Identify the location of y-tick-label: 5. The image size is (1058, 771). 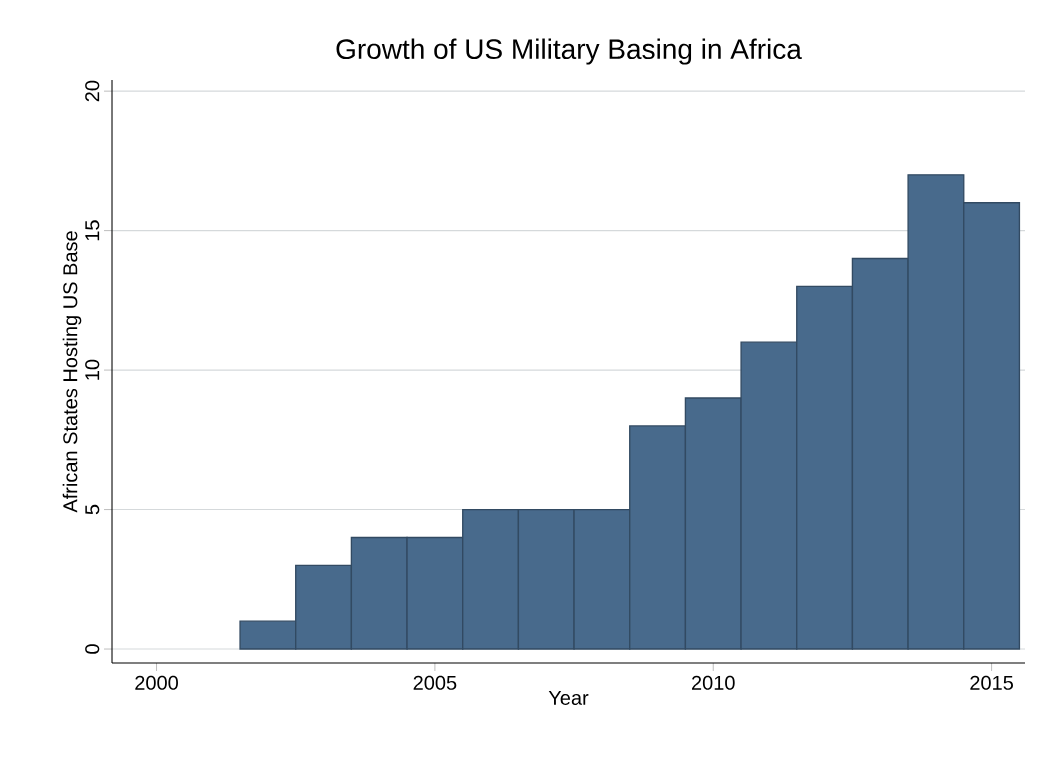
(92, 509).